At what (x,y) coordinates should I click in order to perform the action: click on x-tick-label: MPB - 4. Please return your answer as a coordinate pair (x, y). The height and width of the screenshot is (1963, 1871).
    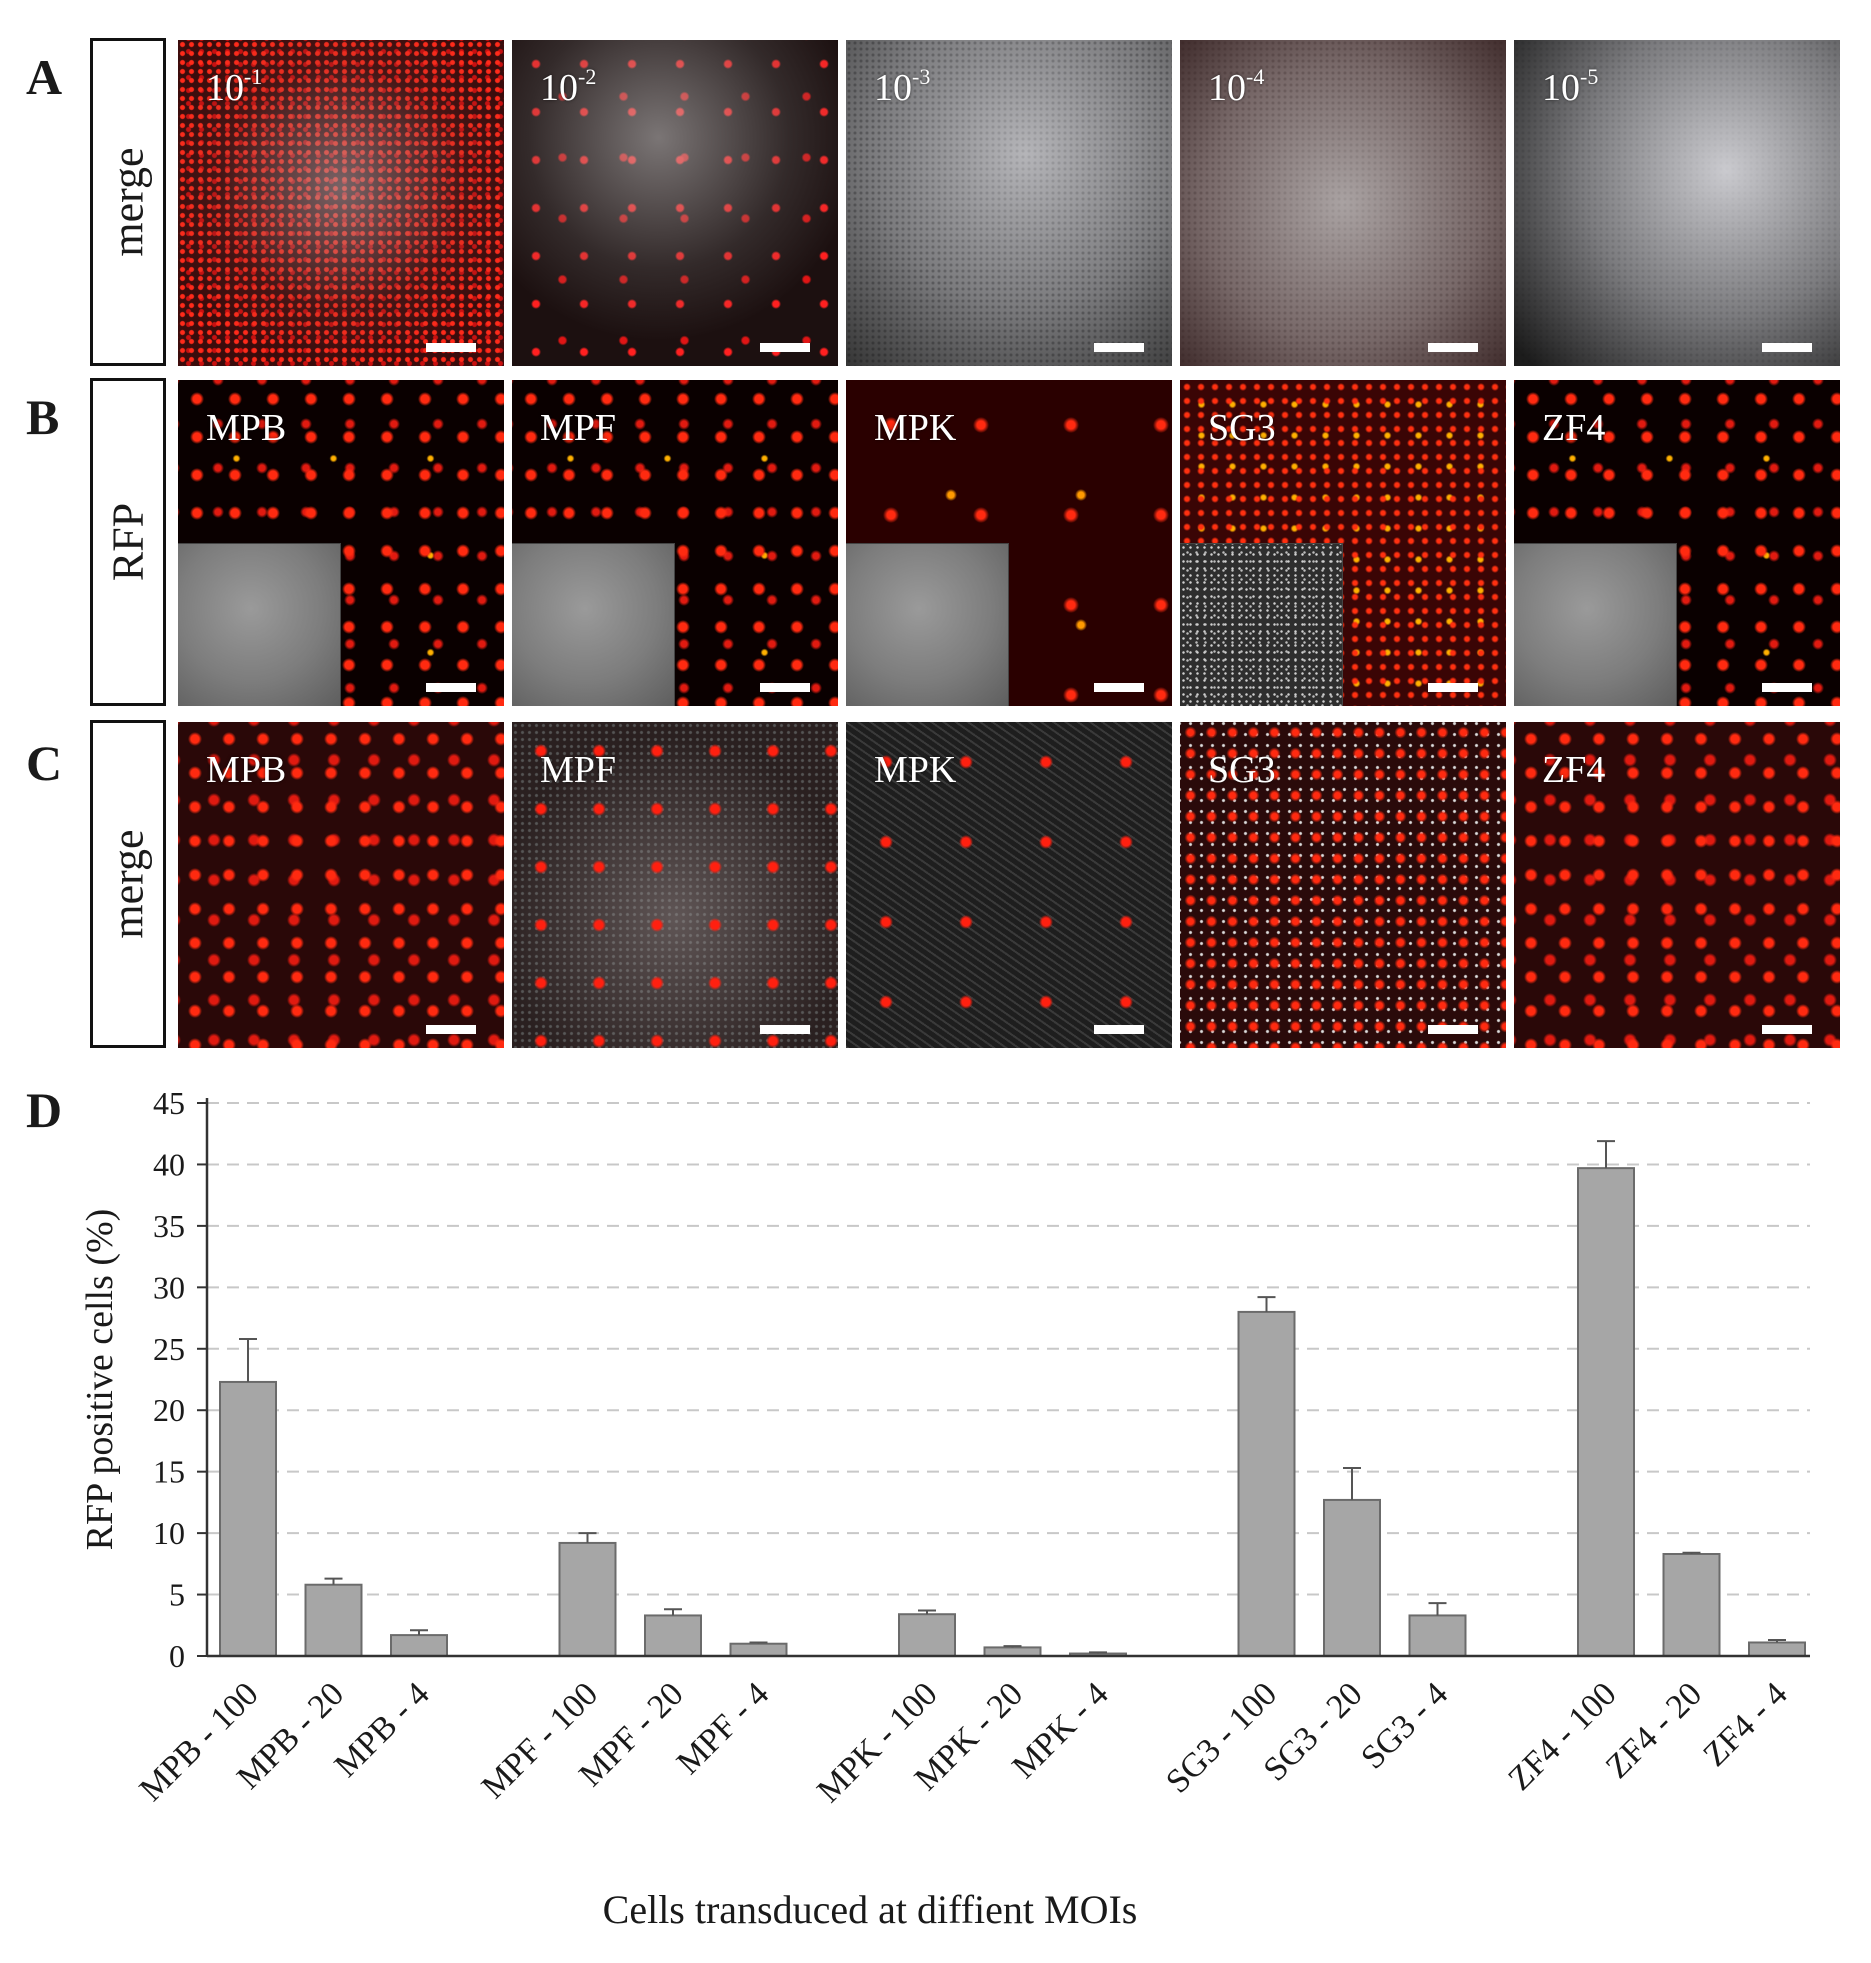
    Looking at the image, I should click on (382, 1729).